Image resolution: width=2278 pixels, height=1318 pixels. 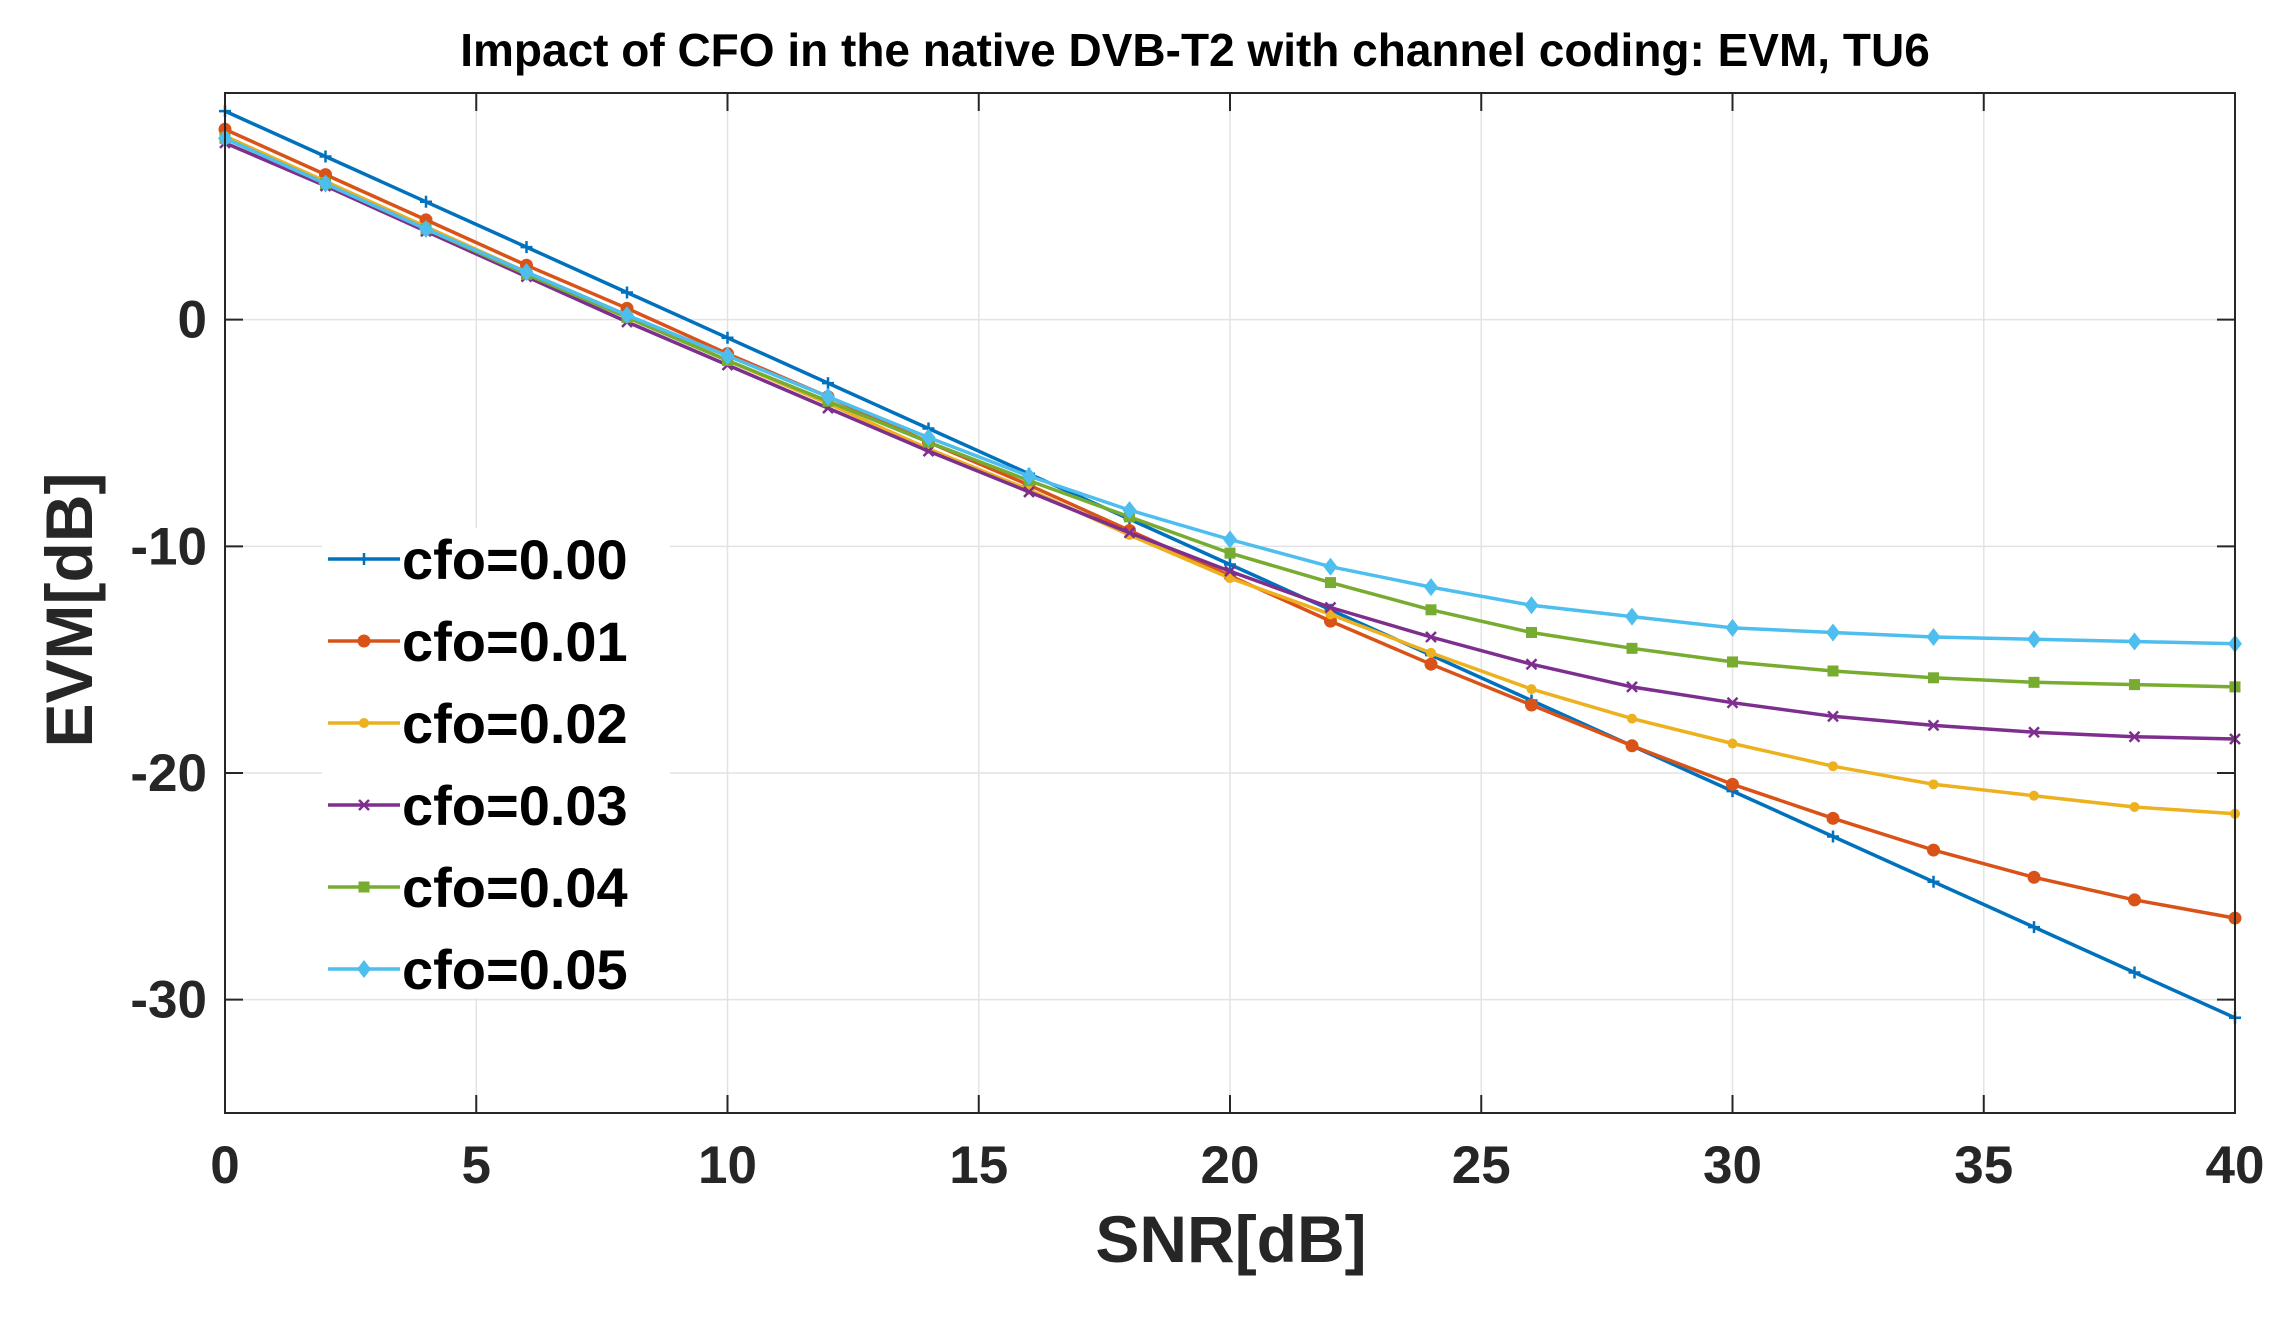 What do you see at coordinates (2235, 1165) in the screenshot?
I see `x-tick-label: 40` at bounding box center [2235, 1165].